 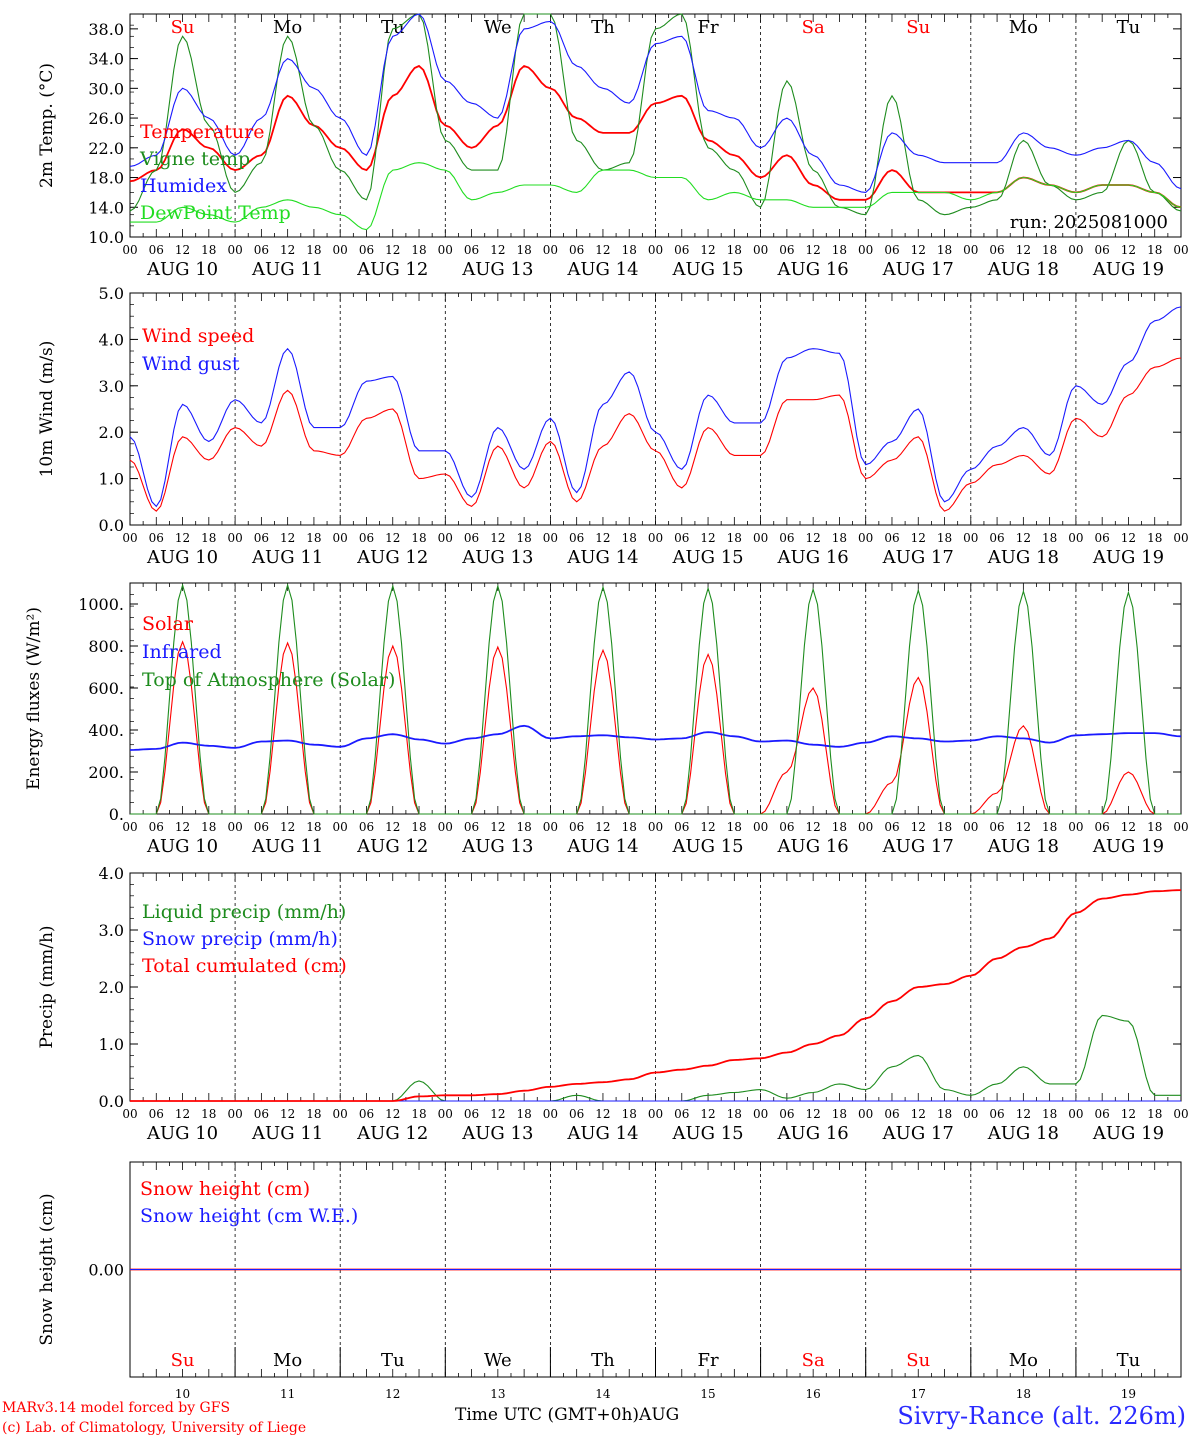 I want to click on x-axis-month: AUG, so click(x=659, y=1415).